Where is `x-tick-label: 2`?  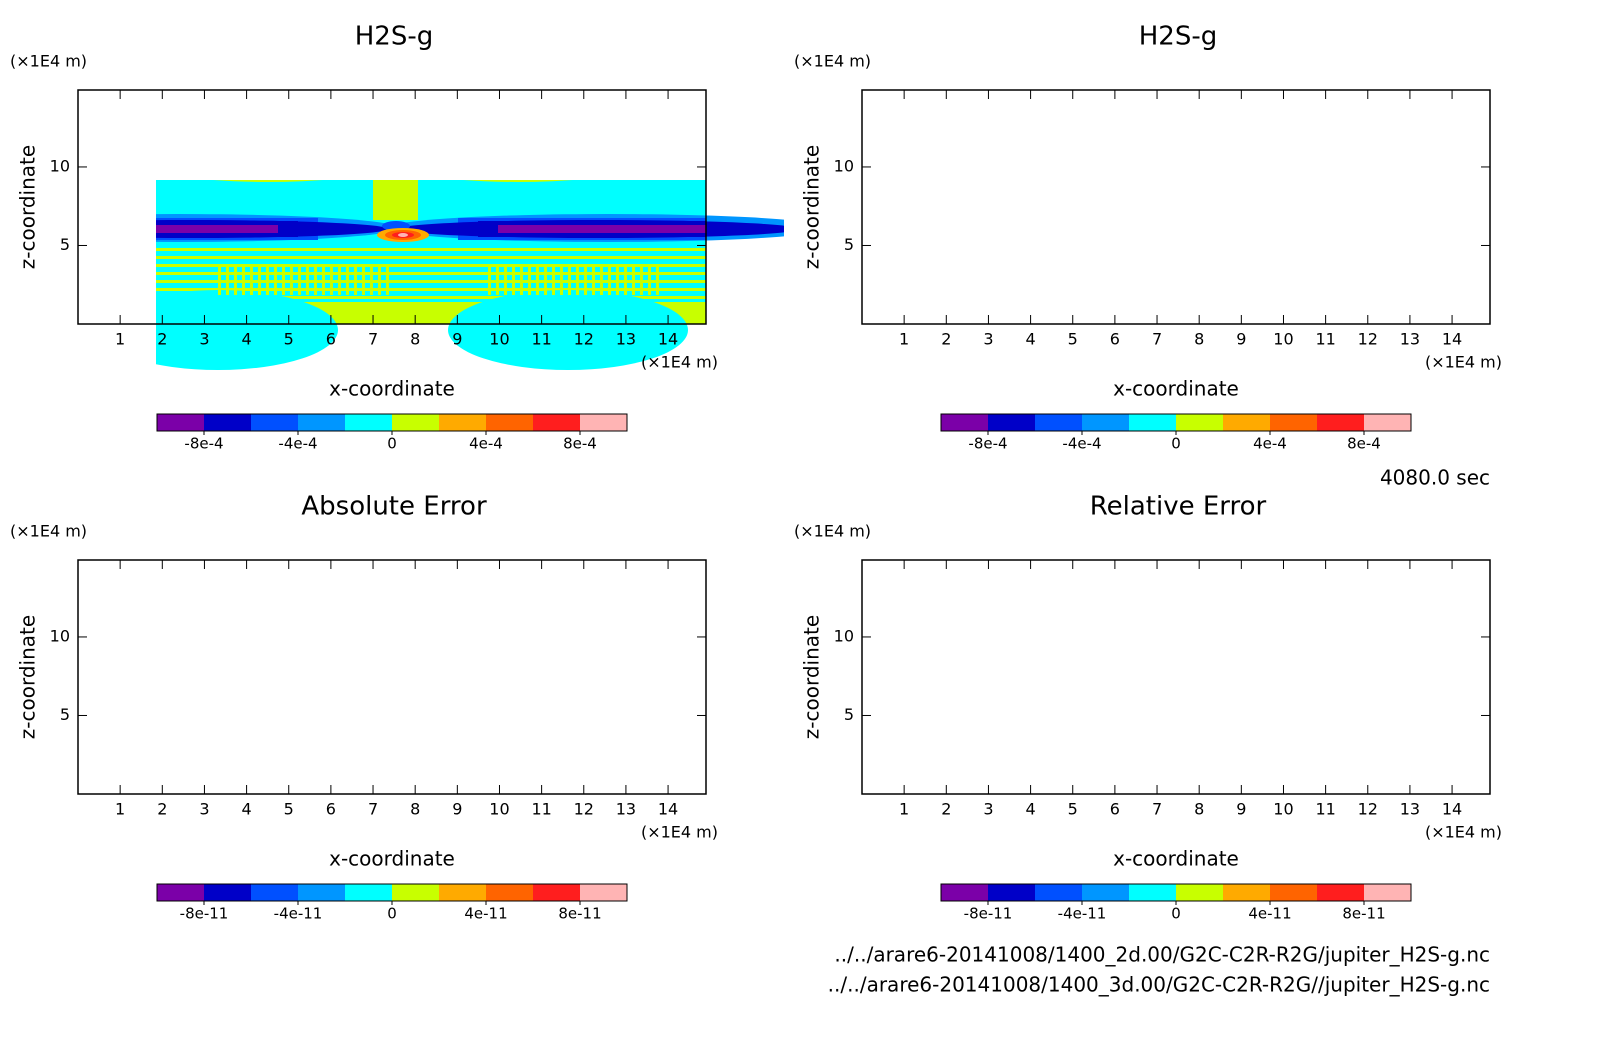
x-tick-label: 2 is located at coordinates (946, 809).